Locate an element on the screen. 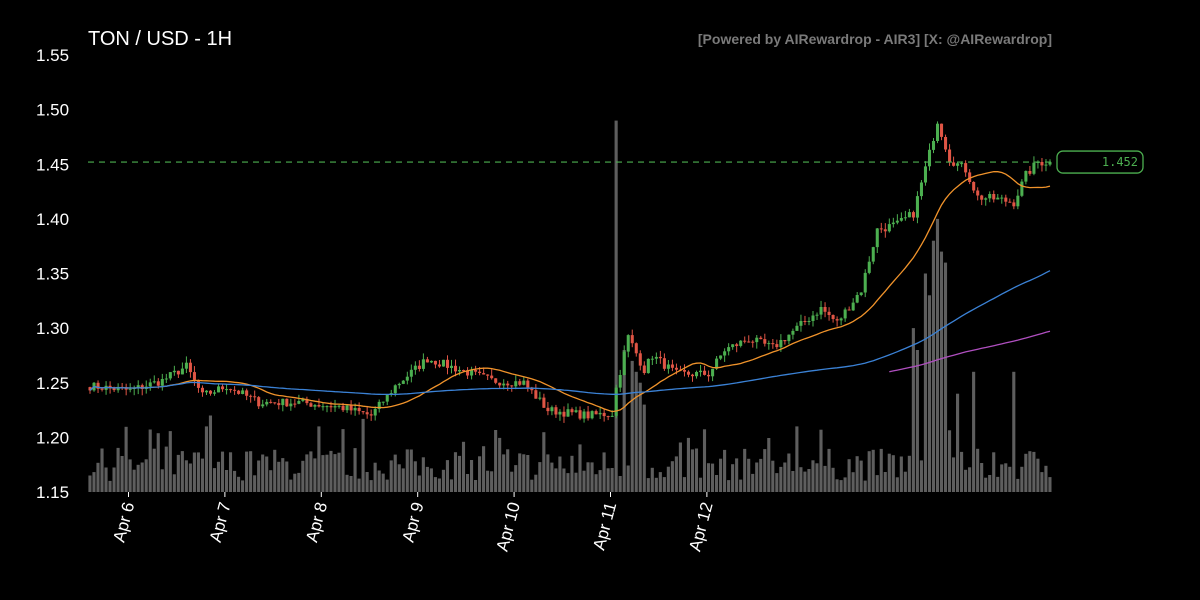  x-tick-label: Apr 8 is located at coordinates (316, 522).